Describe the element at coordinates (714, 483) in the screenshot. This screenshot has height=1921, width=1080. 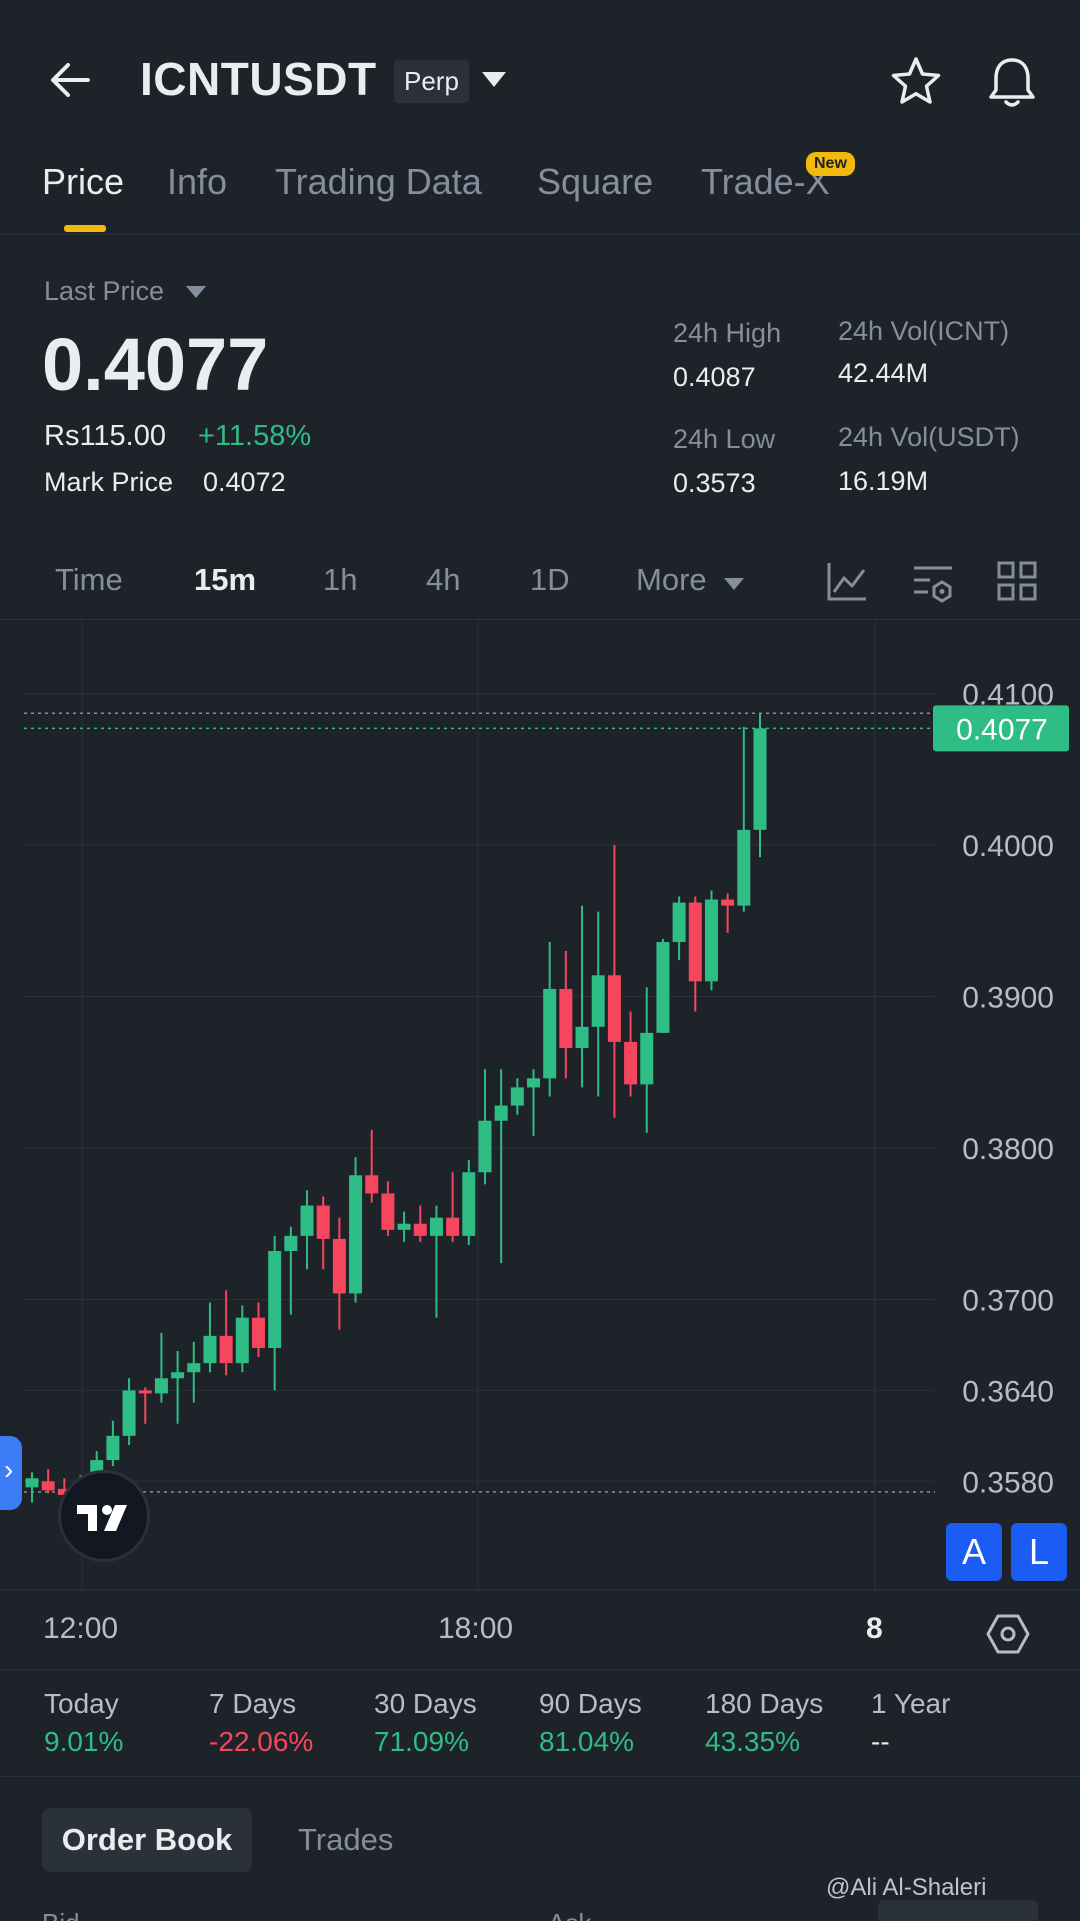
I see `low-24h-value: 0.3573` at that location.